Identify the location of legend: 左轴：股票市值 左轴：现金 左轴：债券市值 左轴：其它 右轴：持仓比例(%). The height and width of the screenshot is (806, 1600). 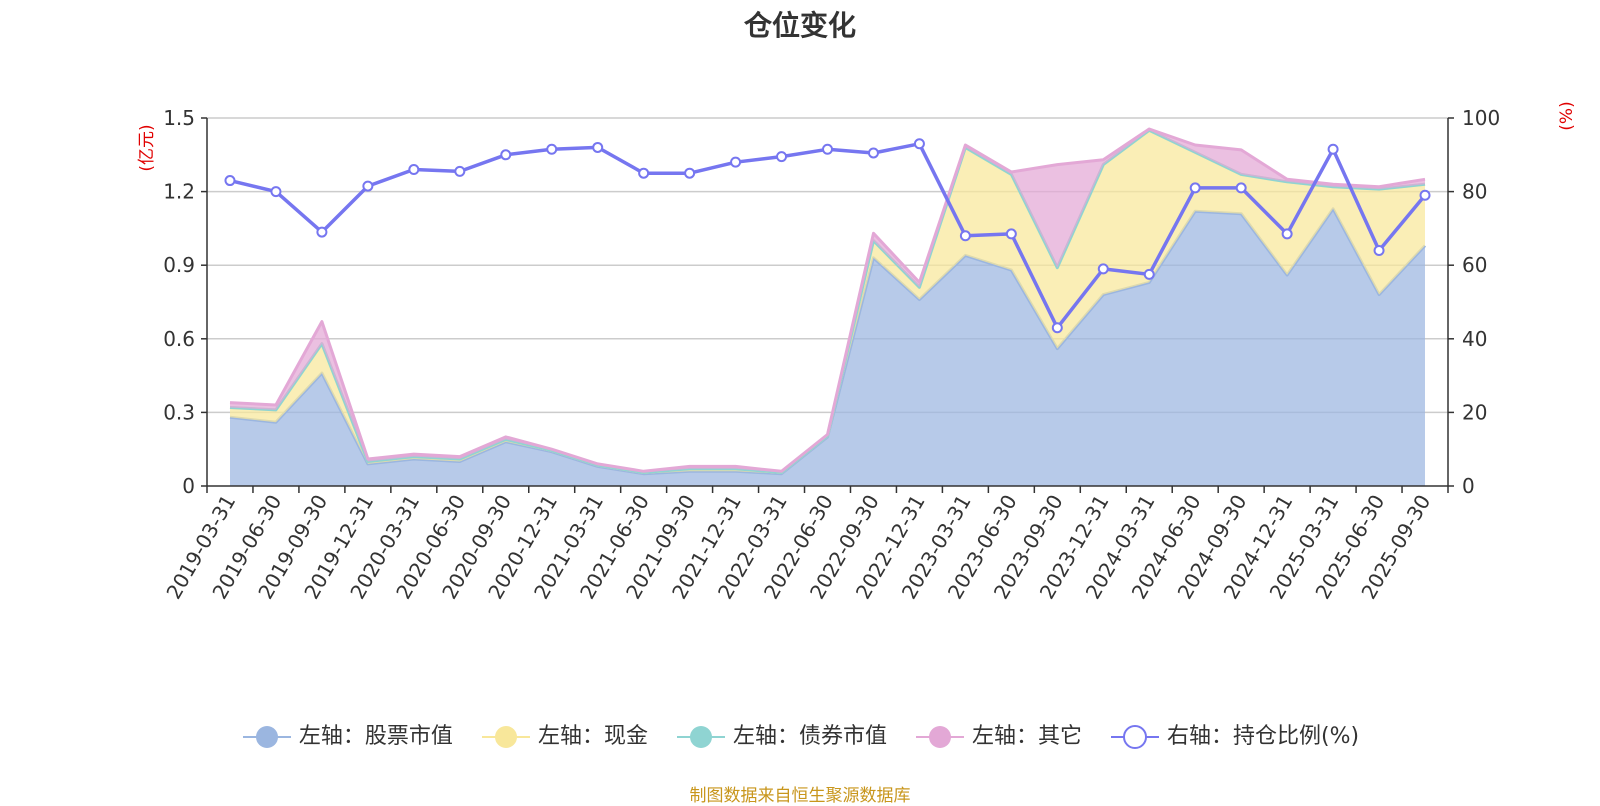
(800, 734).